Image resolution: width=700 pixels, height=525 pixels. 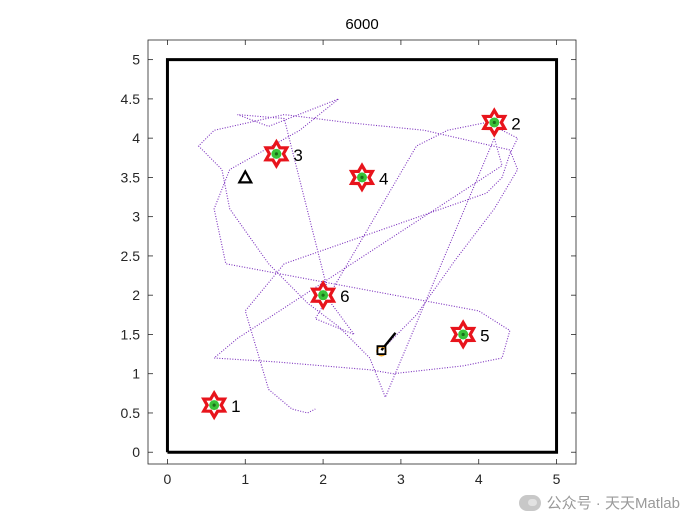 I want to click on wechat-icon, so click(x=529, y=502).